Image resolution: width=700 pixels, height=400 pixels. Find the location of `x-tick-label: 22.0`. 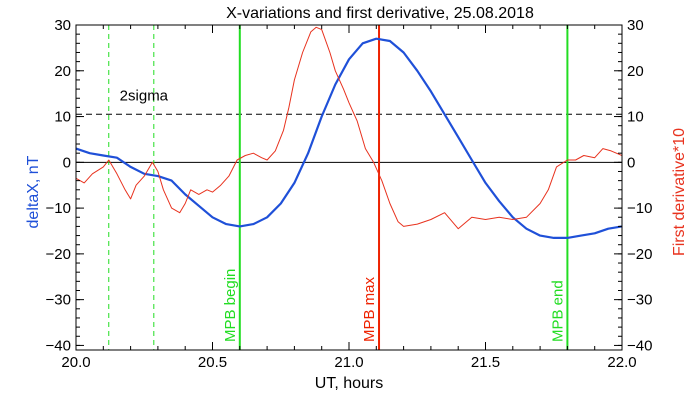

x-tick-label: 22.0 is located at coordinates (621, 362).